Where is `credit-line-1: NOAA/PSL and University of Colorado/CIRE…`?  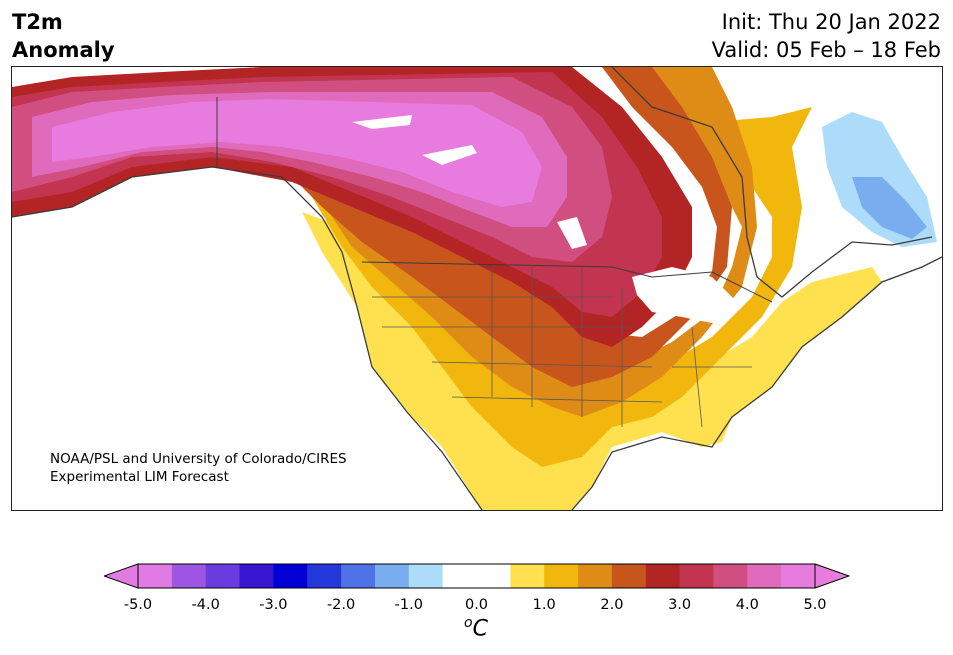 credit-line-1: NOAA/PSL and University of Colorado/CIRE… is located at coordinates (198, 459).